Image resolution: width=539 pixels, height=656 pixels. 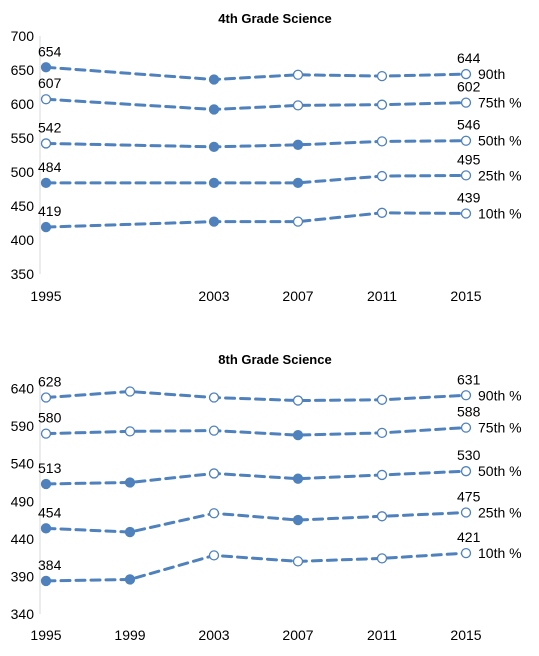 I want to click on data-label: 530, so click(x=469, y=455).